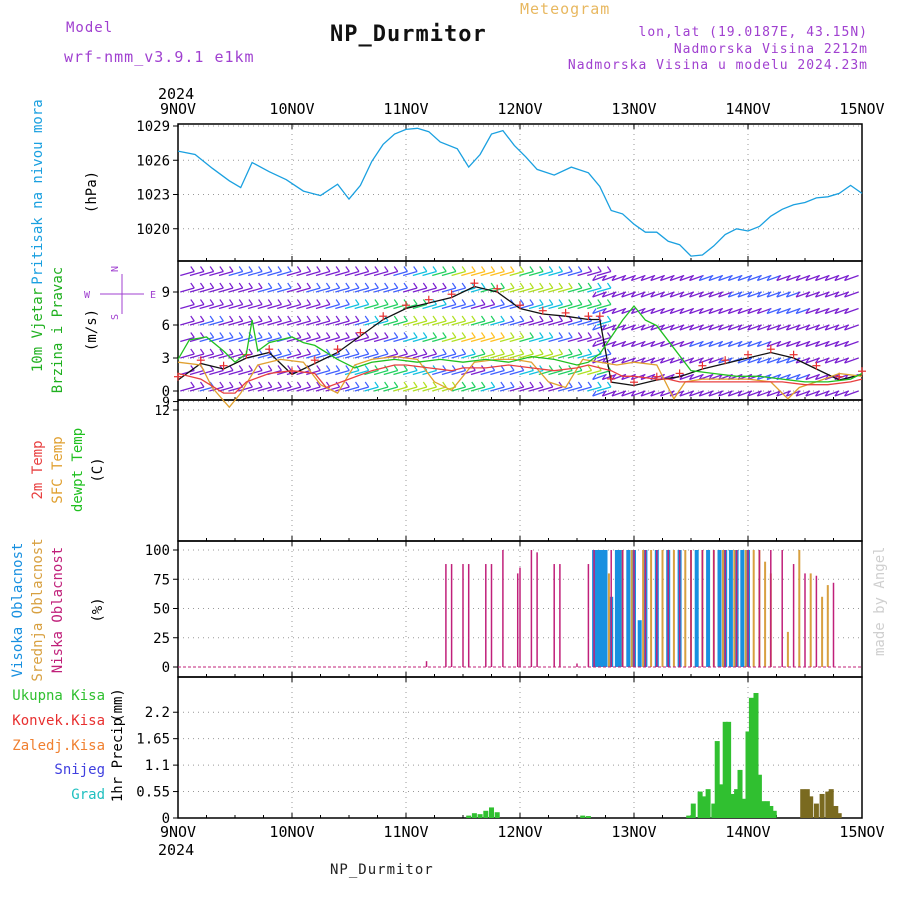 Image resolution: width=900 pixels, height=900 pixels. I want to click on y-tick-label: 0.55, so click(153, 793).